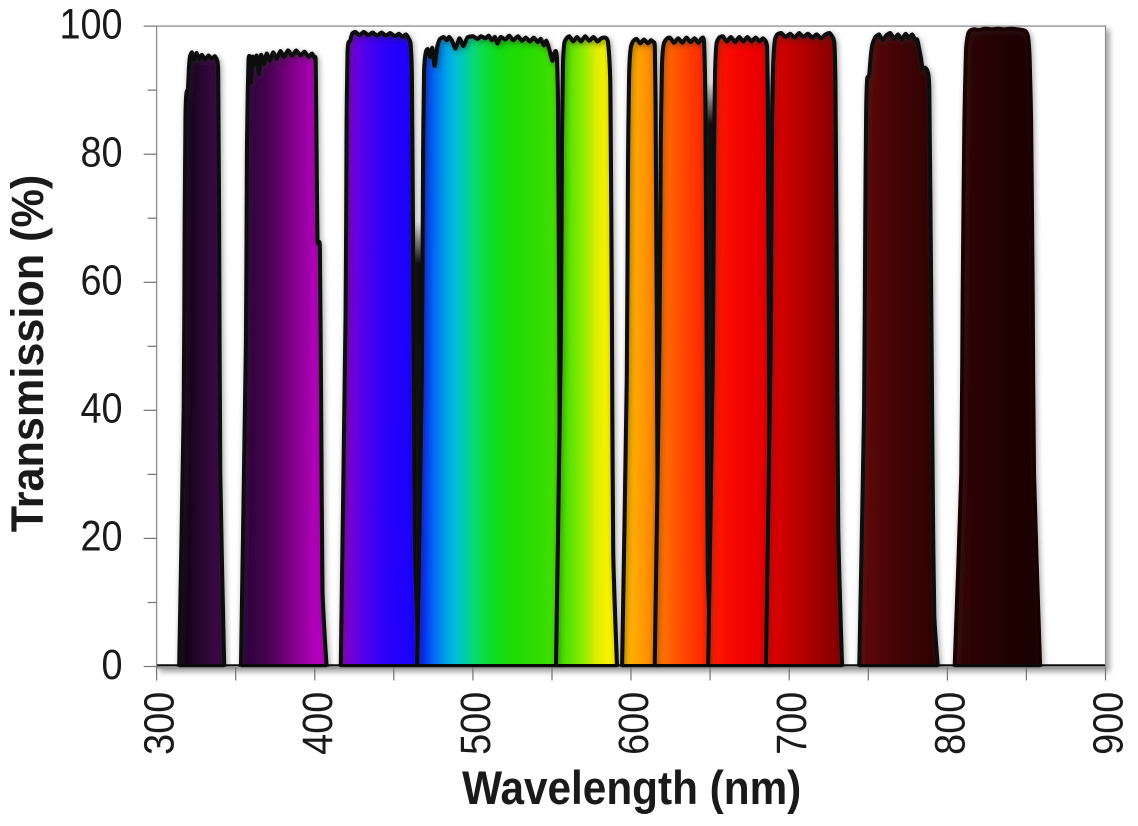 Image resolution: width=1138 pixels, height=826 pixels. I want to click on svg-text: 40, so click(101, 407).